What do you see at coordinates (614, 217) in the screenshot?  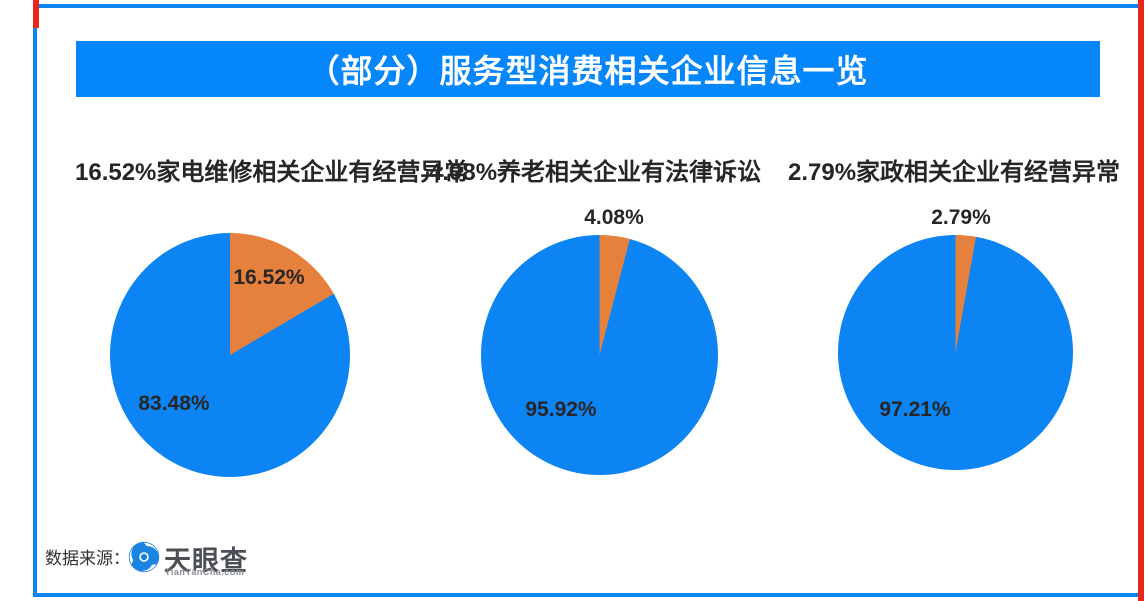 I see `pie2-slice-label: 4.08%` at bounding box center [614, 217].